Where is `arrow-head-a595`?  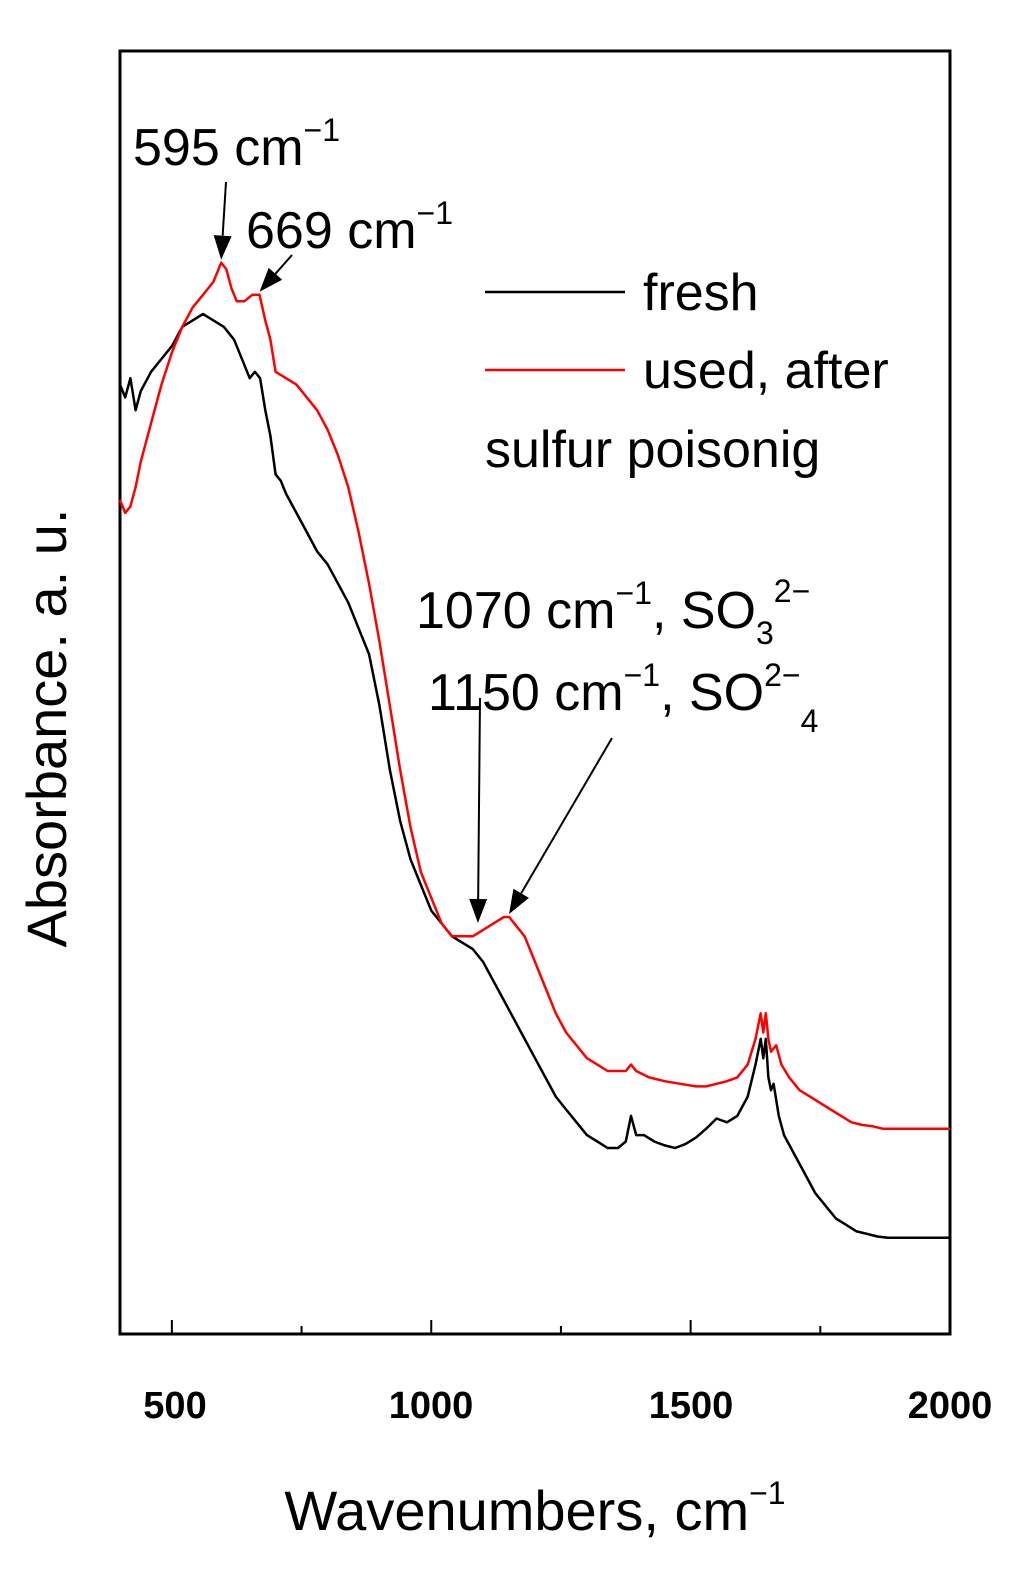 arrow-head-a595 is located at coordinates (222, 247).